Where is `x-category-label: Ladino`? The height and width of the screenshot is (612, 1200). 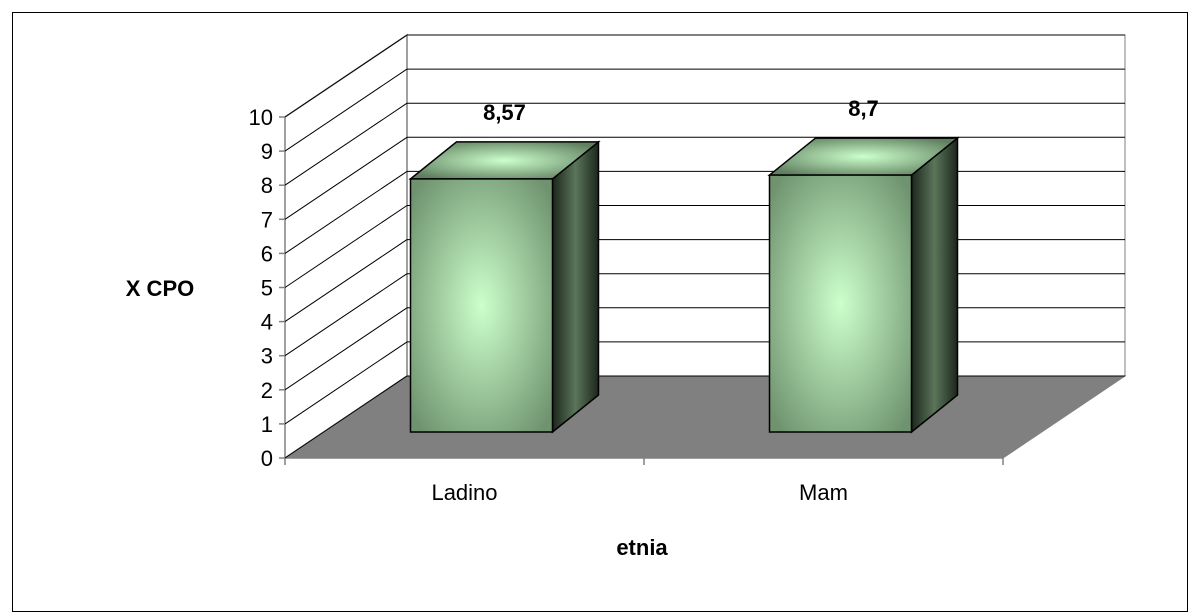 x-category-label: Ladino is located at coordinates (464, 492).